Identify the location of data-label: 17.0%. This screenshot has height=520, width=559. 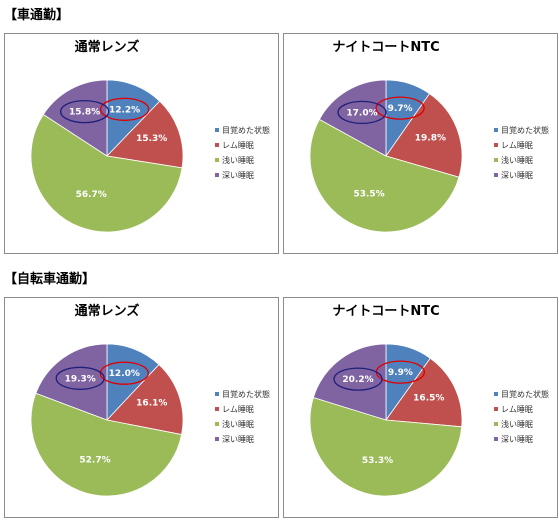
(361, 113).